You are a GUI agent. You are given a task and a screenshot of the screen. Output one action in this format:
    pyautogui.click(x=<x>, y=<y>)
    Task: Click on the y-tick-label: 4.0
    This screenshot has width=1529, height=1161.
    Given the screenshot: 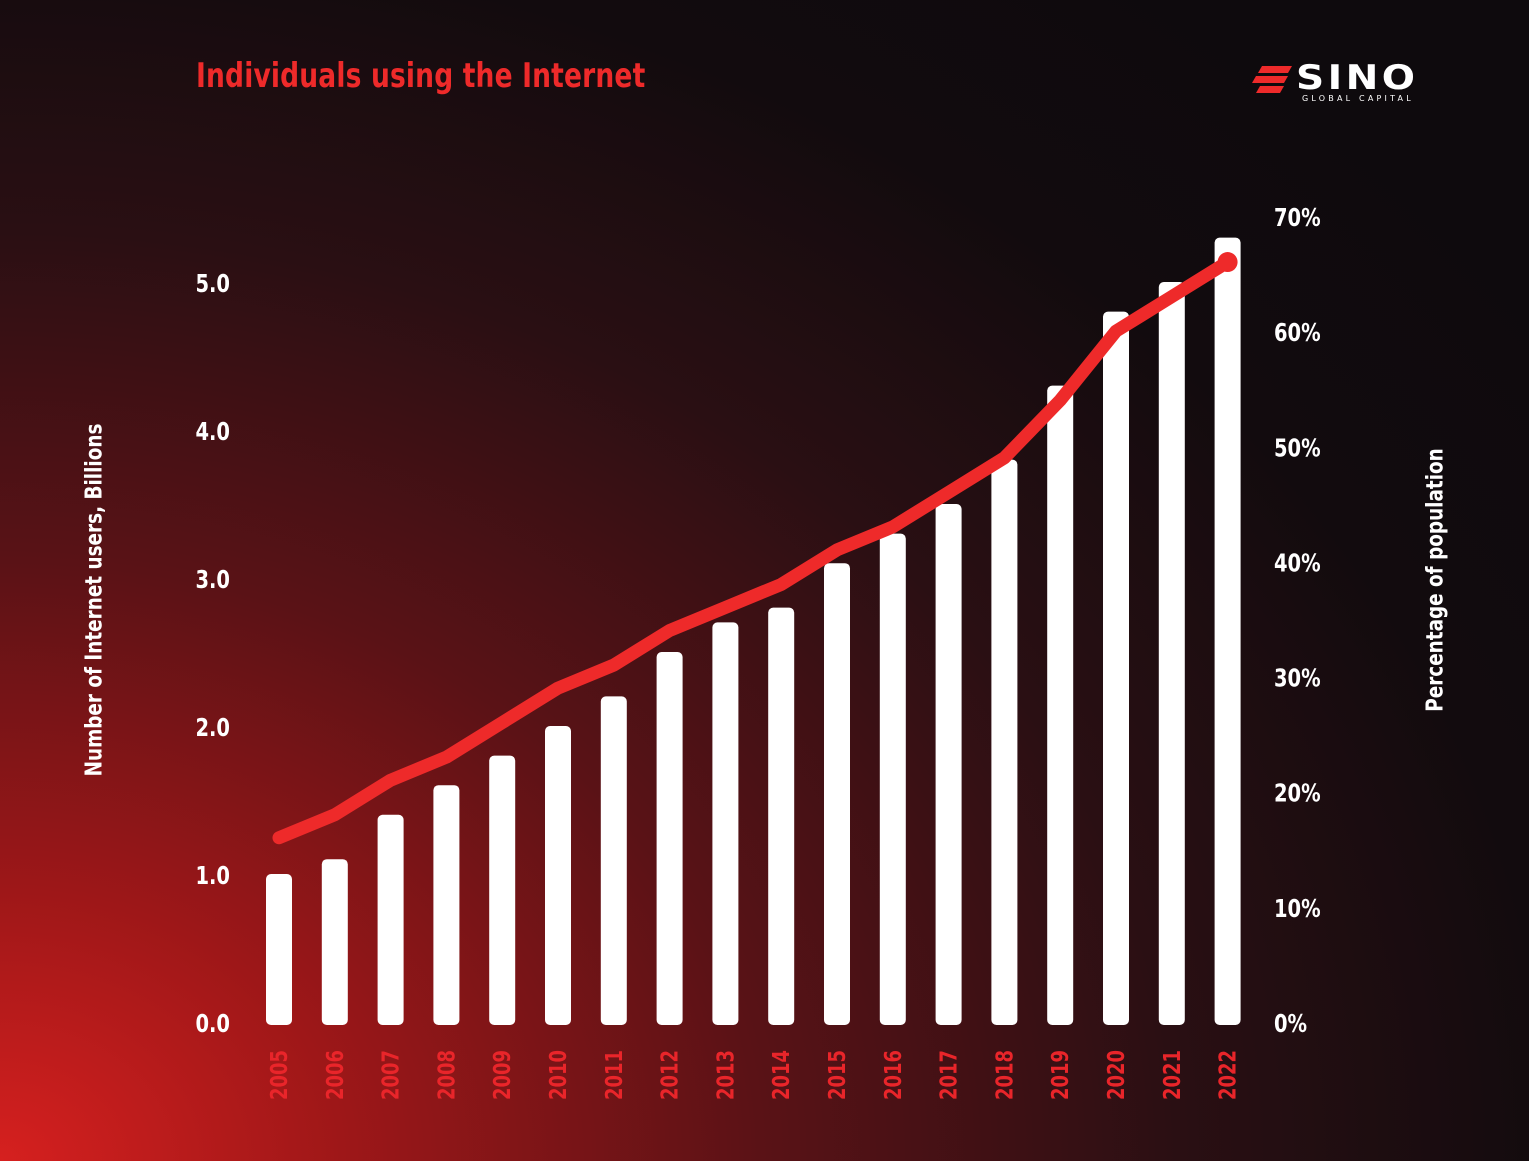 What is the action you would take?
    pyautogui.click(x=212, y=432)
    